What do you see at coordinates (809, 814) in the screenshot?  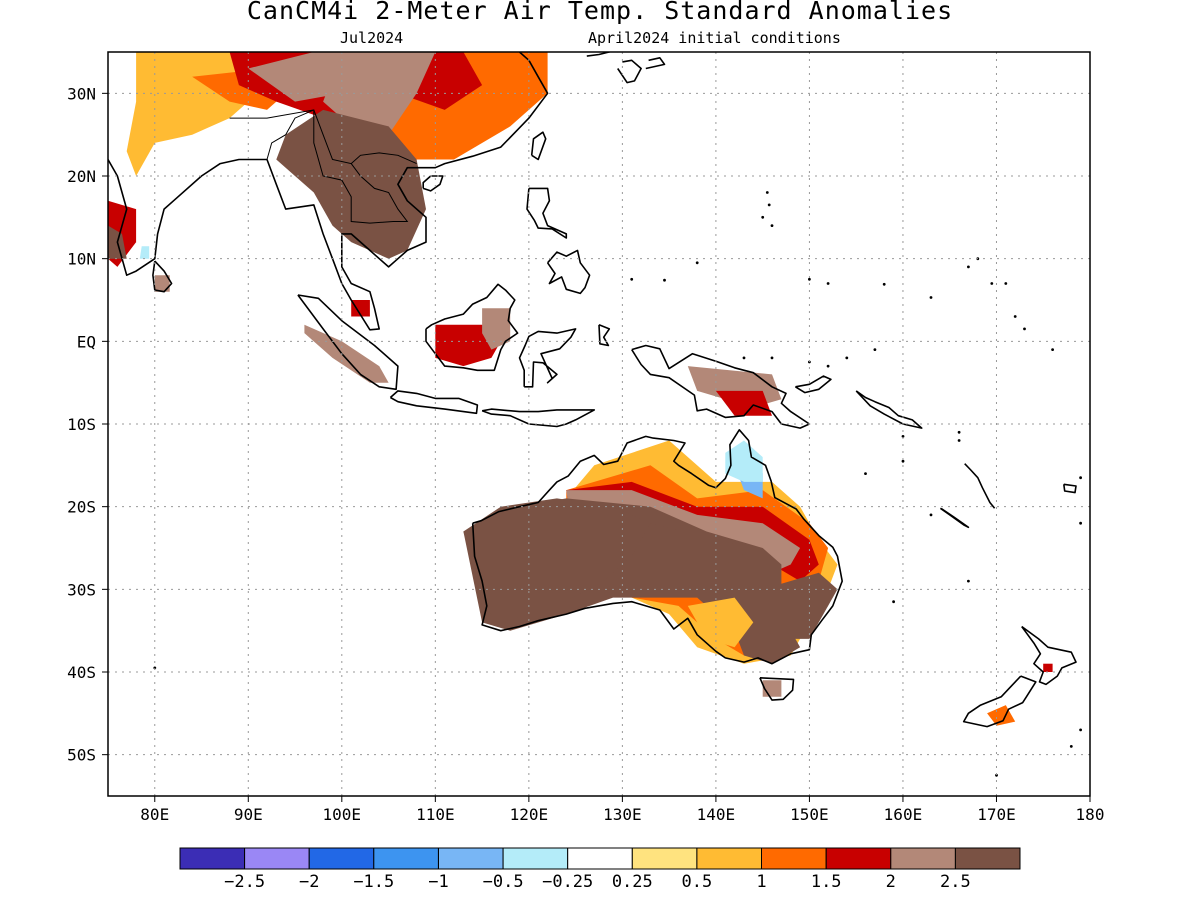 I see `lon-tick-label: 150E` at bounding box center [809, 814].